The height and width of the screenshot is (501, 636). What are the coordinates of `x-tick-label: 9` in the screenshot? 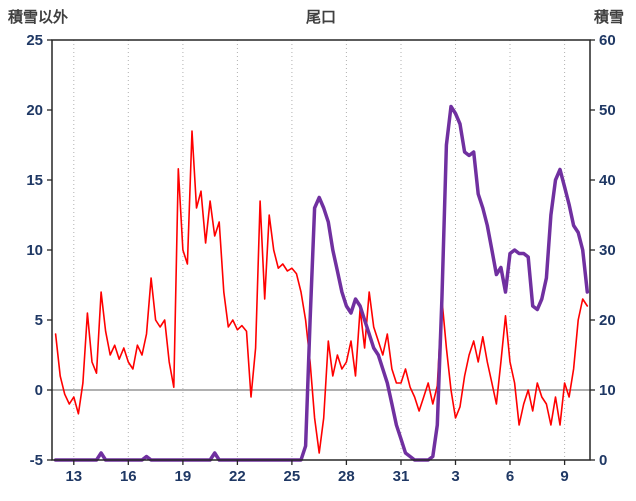 It's located at (564, 476).